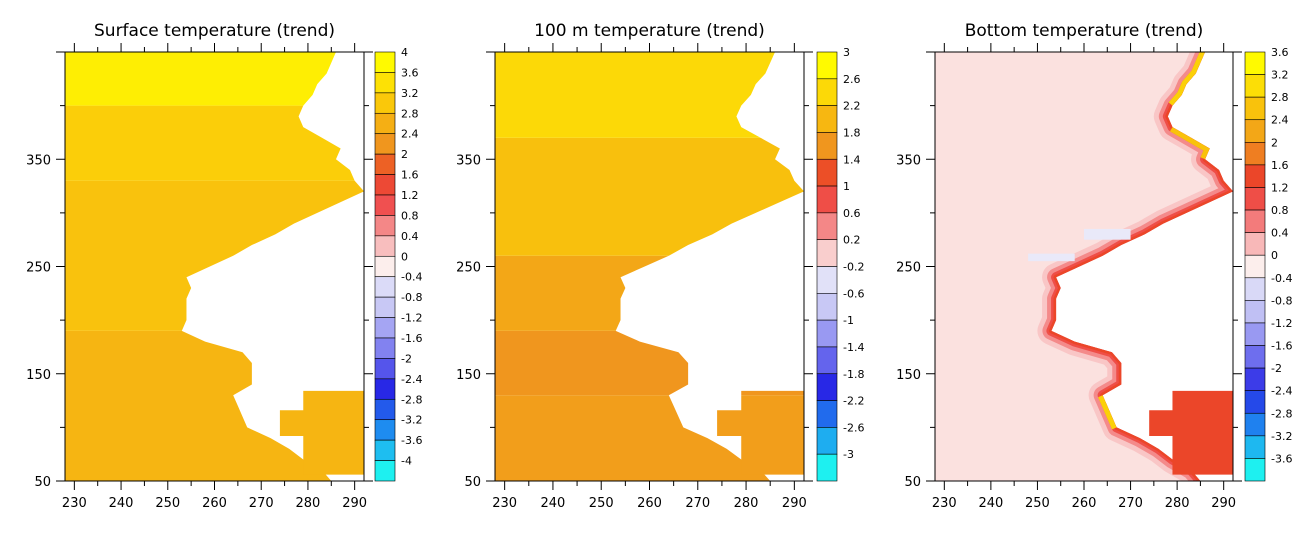 The image size is (1299, 547). Describe the element at coordinates (852, 79) in the screenshot. I see `colorbar-tick-label: 2.6` at that location.